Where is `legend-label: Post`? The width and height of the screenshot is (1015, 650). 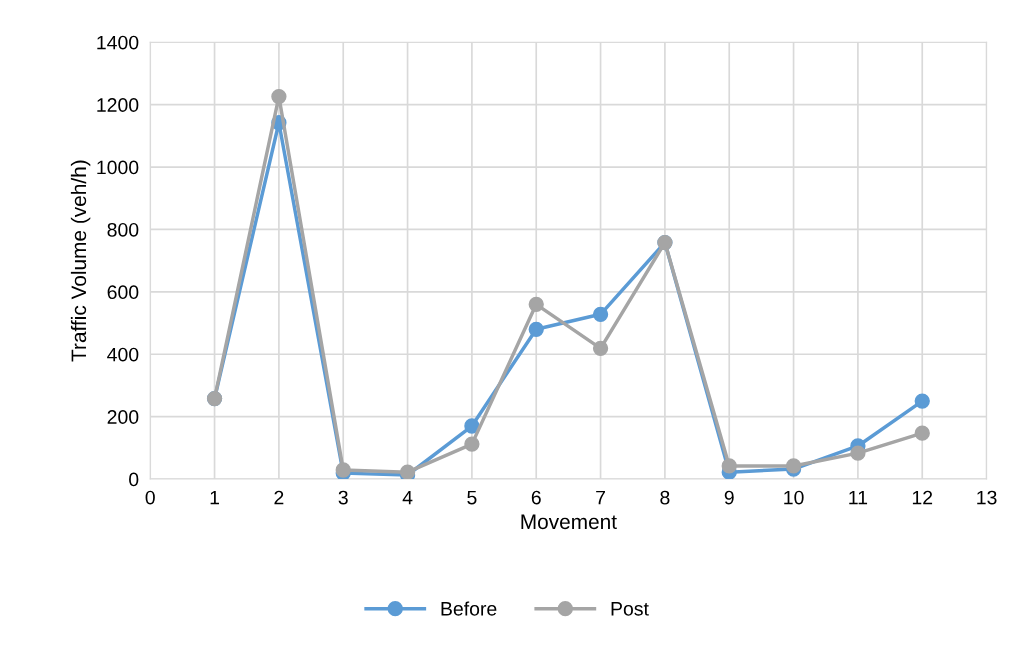 legend-label: Post is located at coordinates (630, 609).